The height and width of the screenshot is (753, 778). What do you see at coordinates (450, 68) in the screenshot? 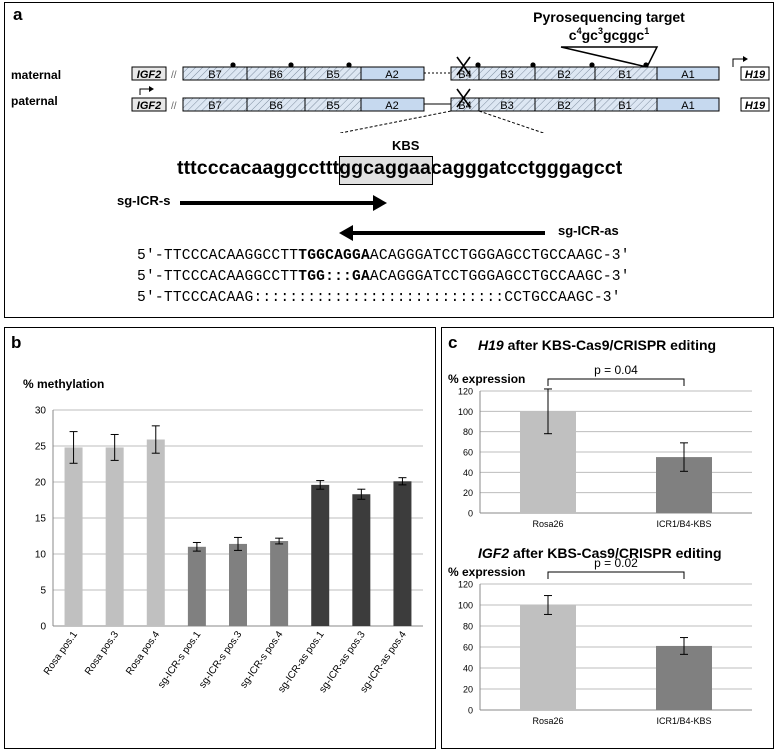
I see `maternal-row: IGF2 // B7 B6 B5 A2 B4 B3 B2 B1 A1` at bounding box center [450, 68].